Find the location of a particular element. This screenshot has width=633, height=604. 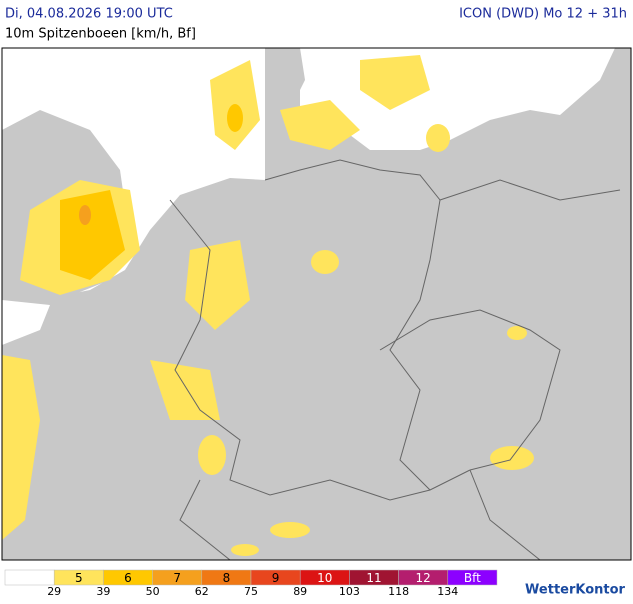

legend-threshold: 29 is located at coordinates (54, 591).